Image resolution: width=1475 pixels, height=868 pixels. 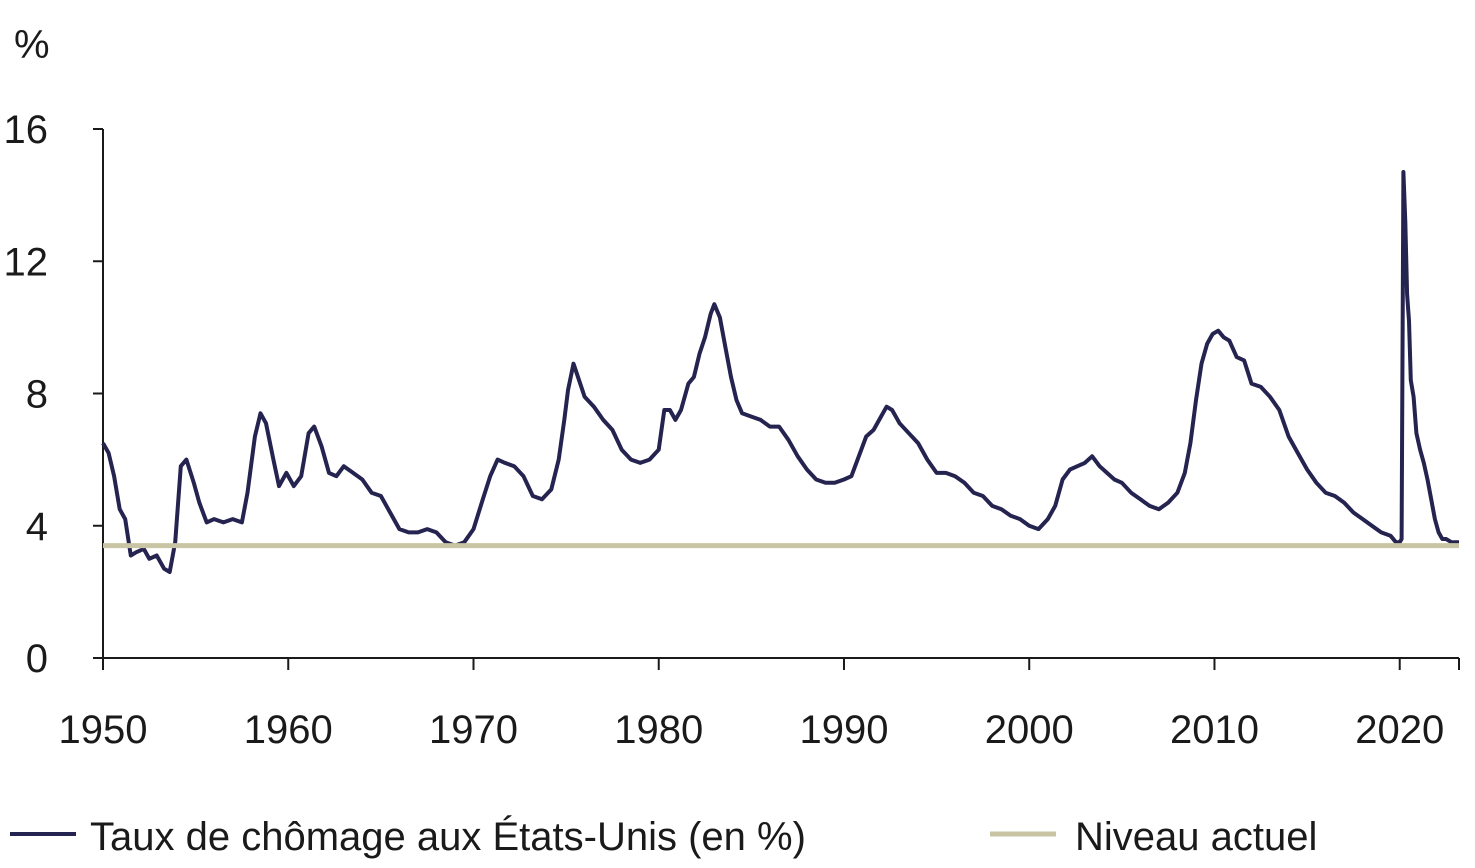 What do you see at coordinates (658, 730) in the screenshot?
I see `x-tick-label: 1980` at bounding box center [658, 730].